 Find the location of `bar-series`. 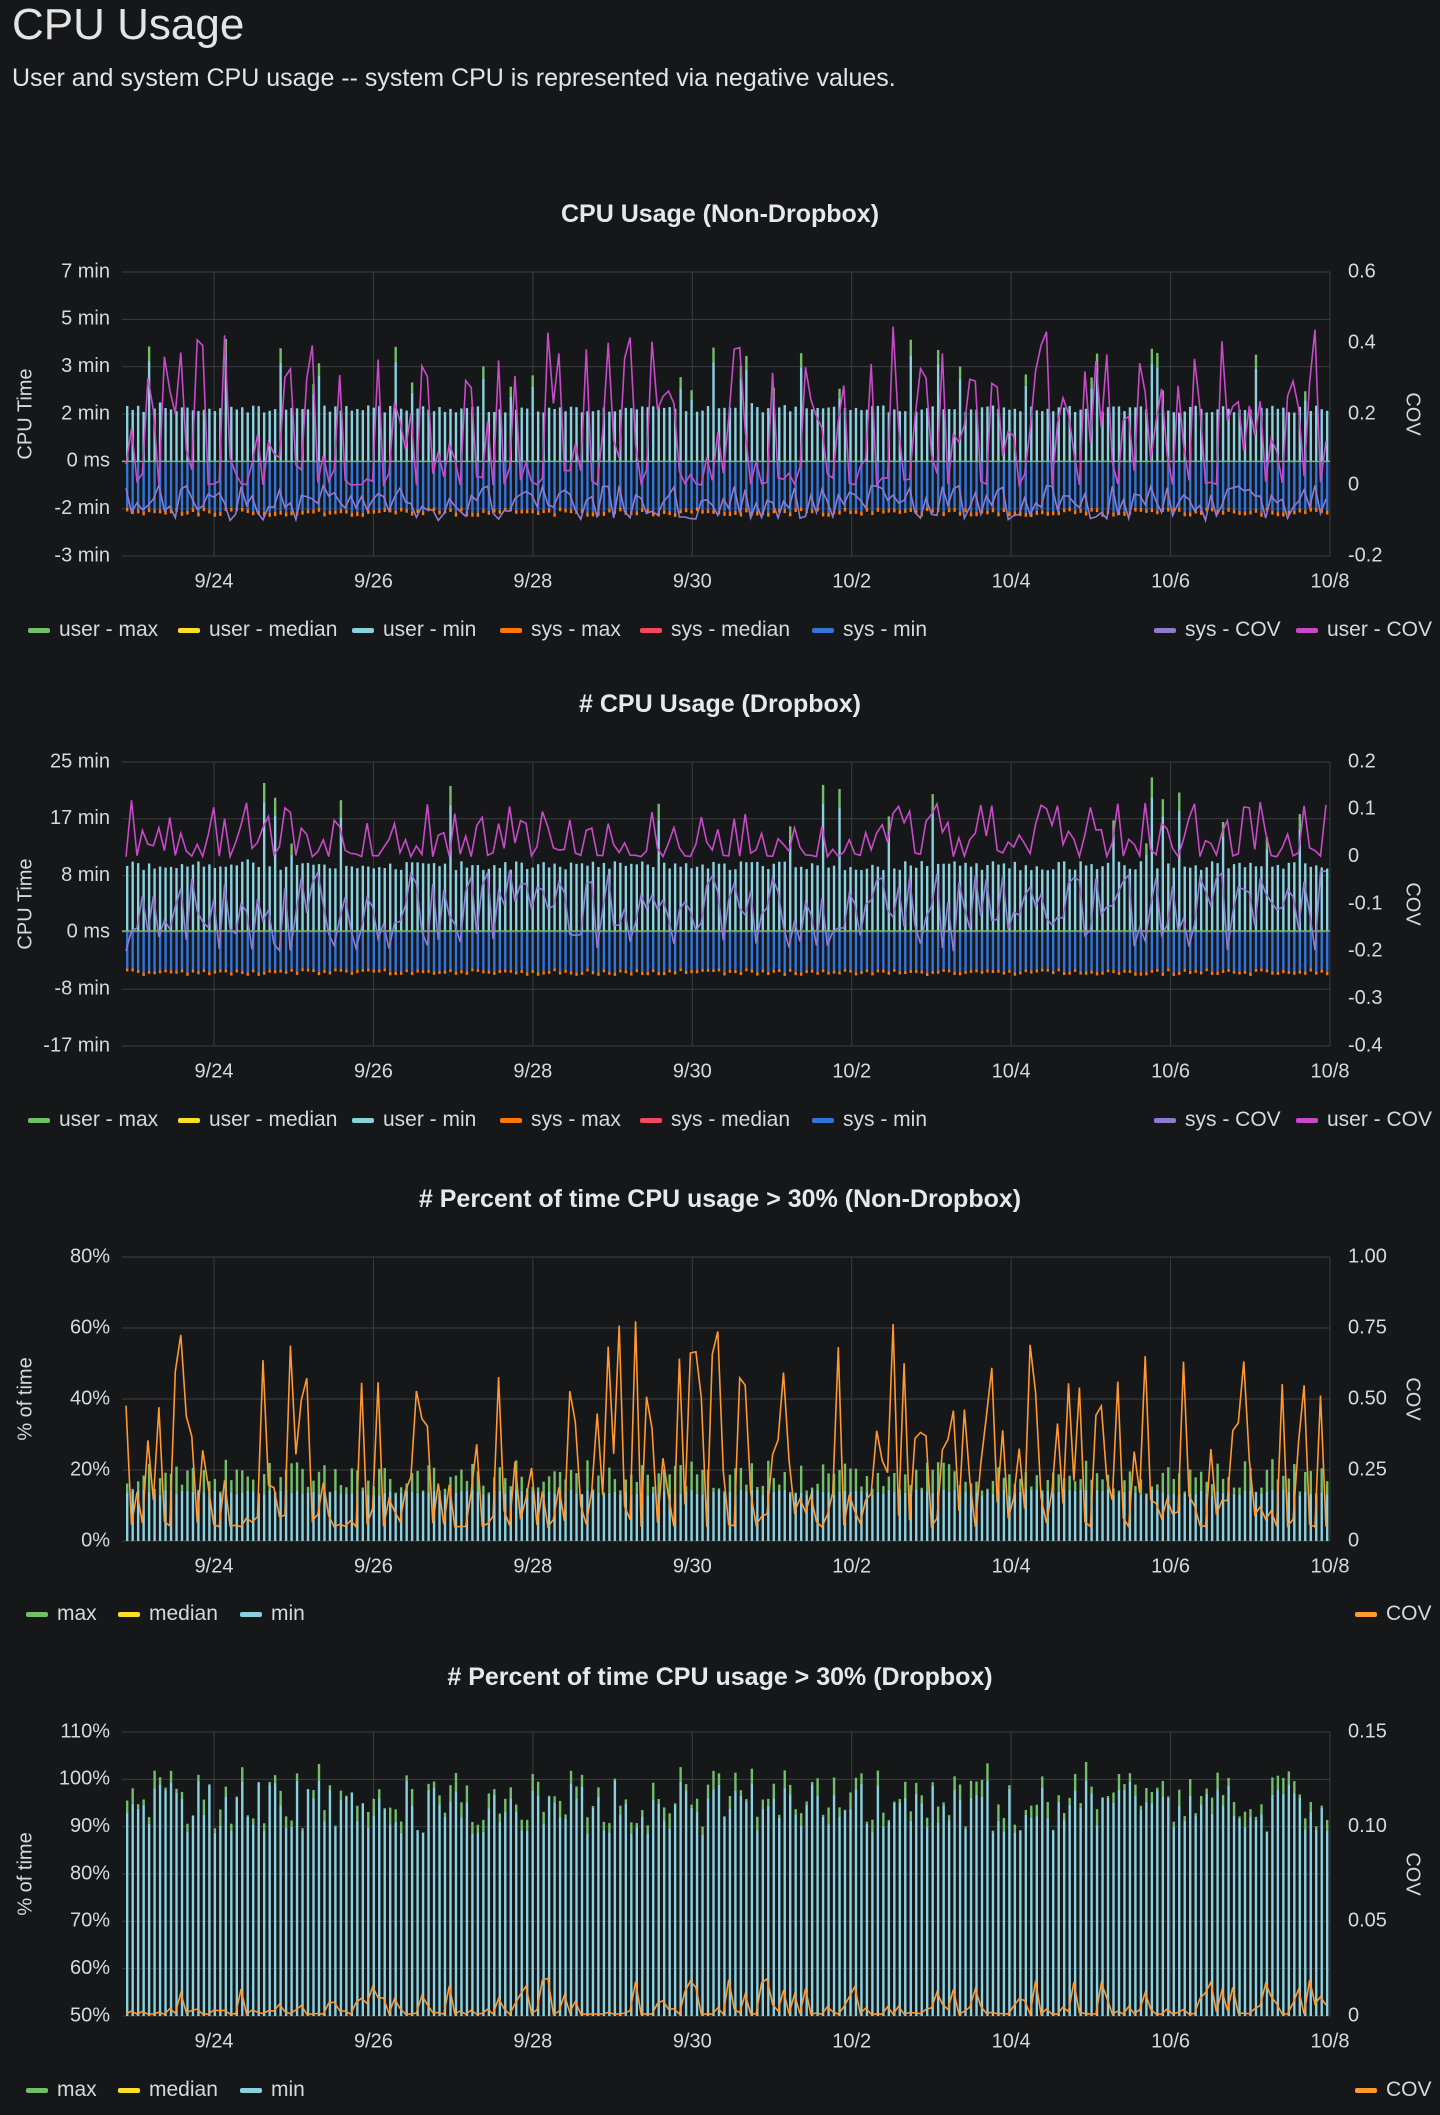

bar-series is located at coordinates (727, 1500).